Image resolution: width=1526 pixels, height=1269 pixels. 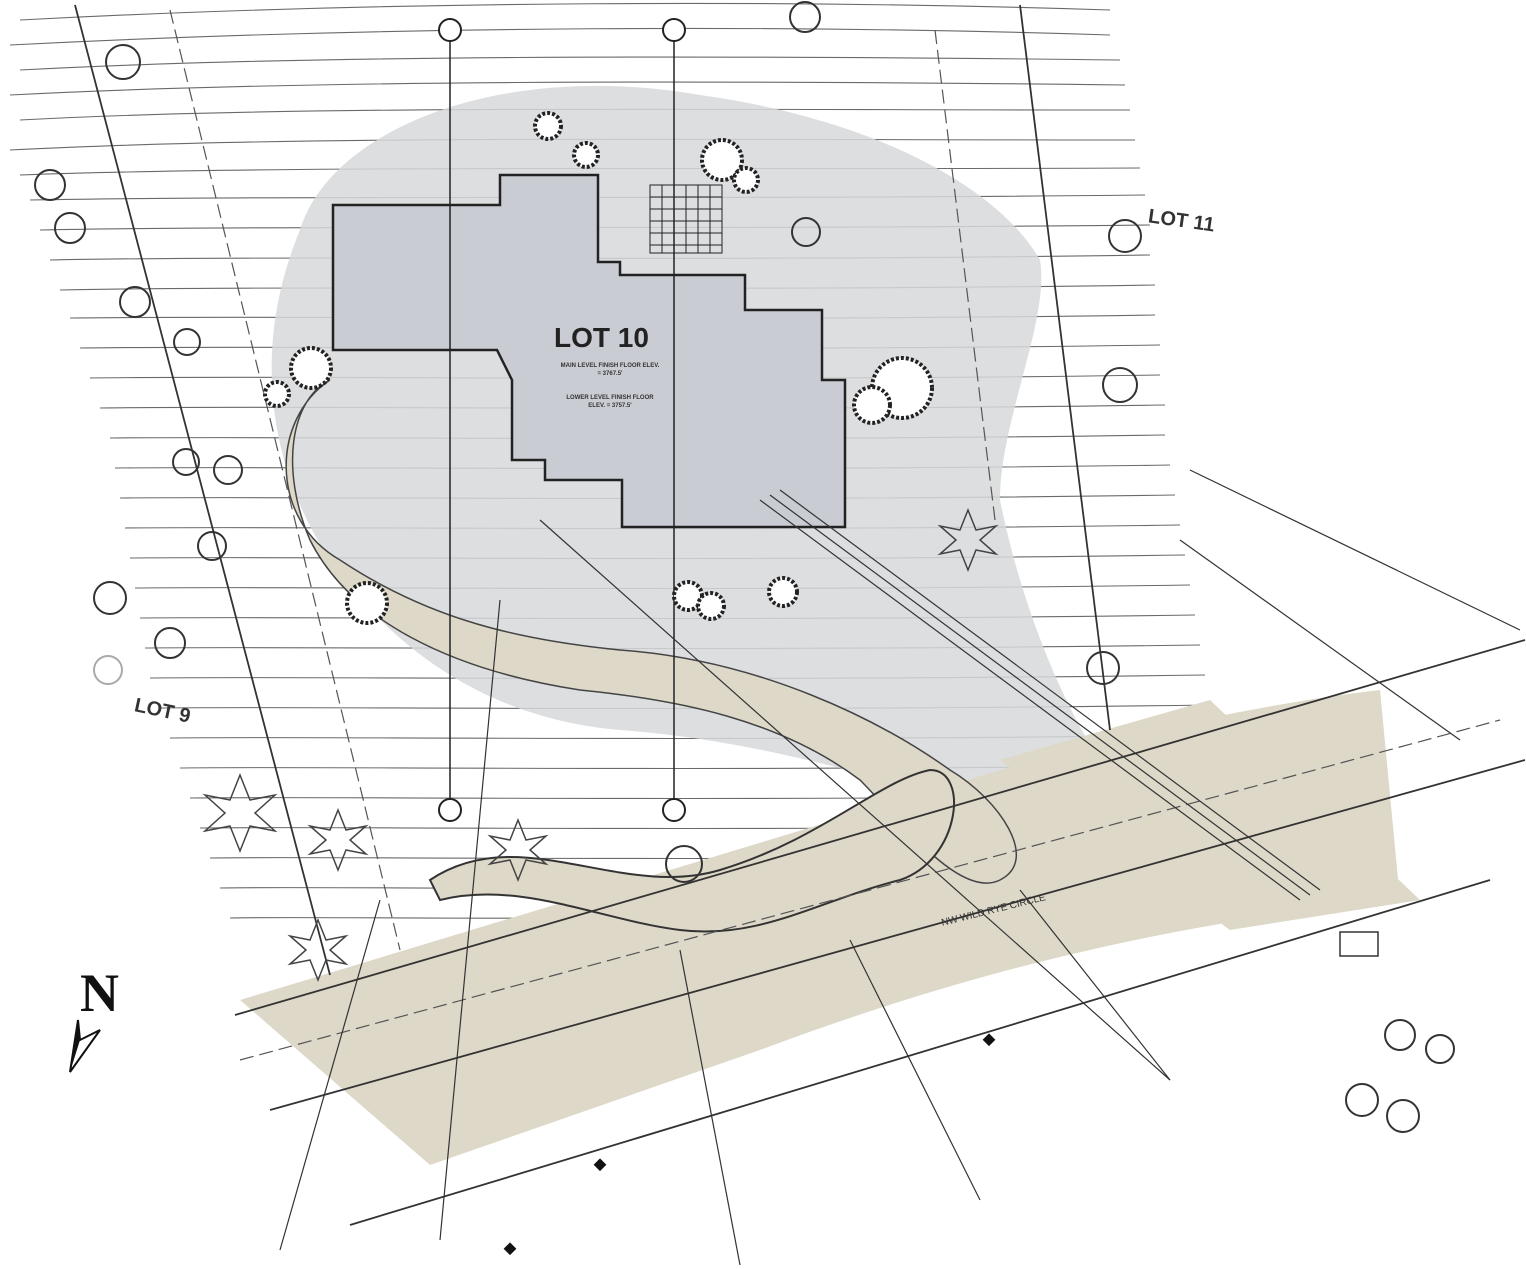 What do you see at coordinates (691, 850) in the screenshot?
I see `drainage-swale` at bounding box center [691, 850].